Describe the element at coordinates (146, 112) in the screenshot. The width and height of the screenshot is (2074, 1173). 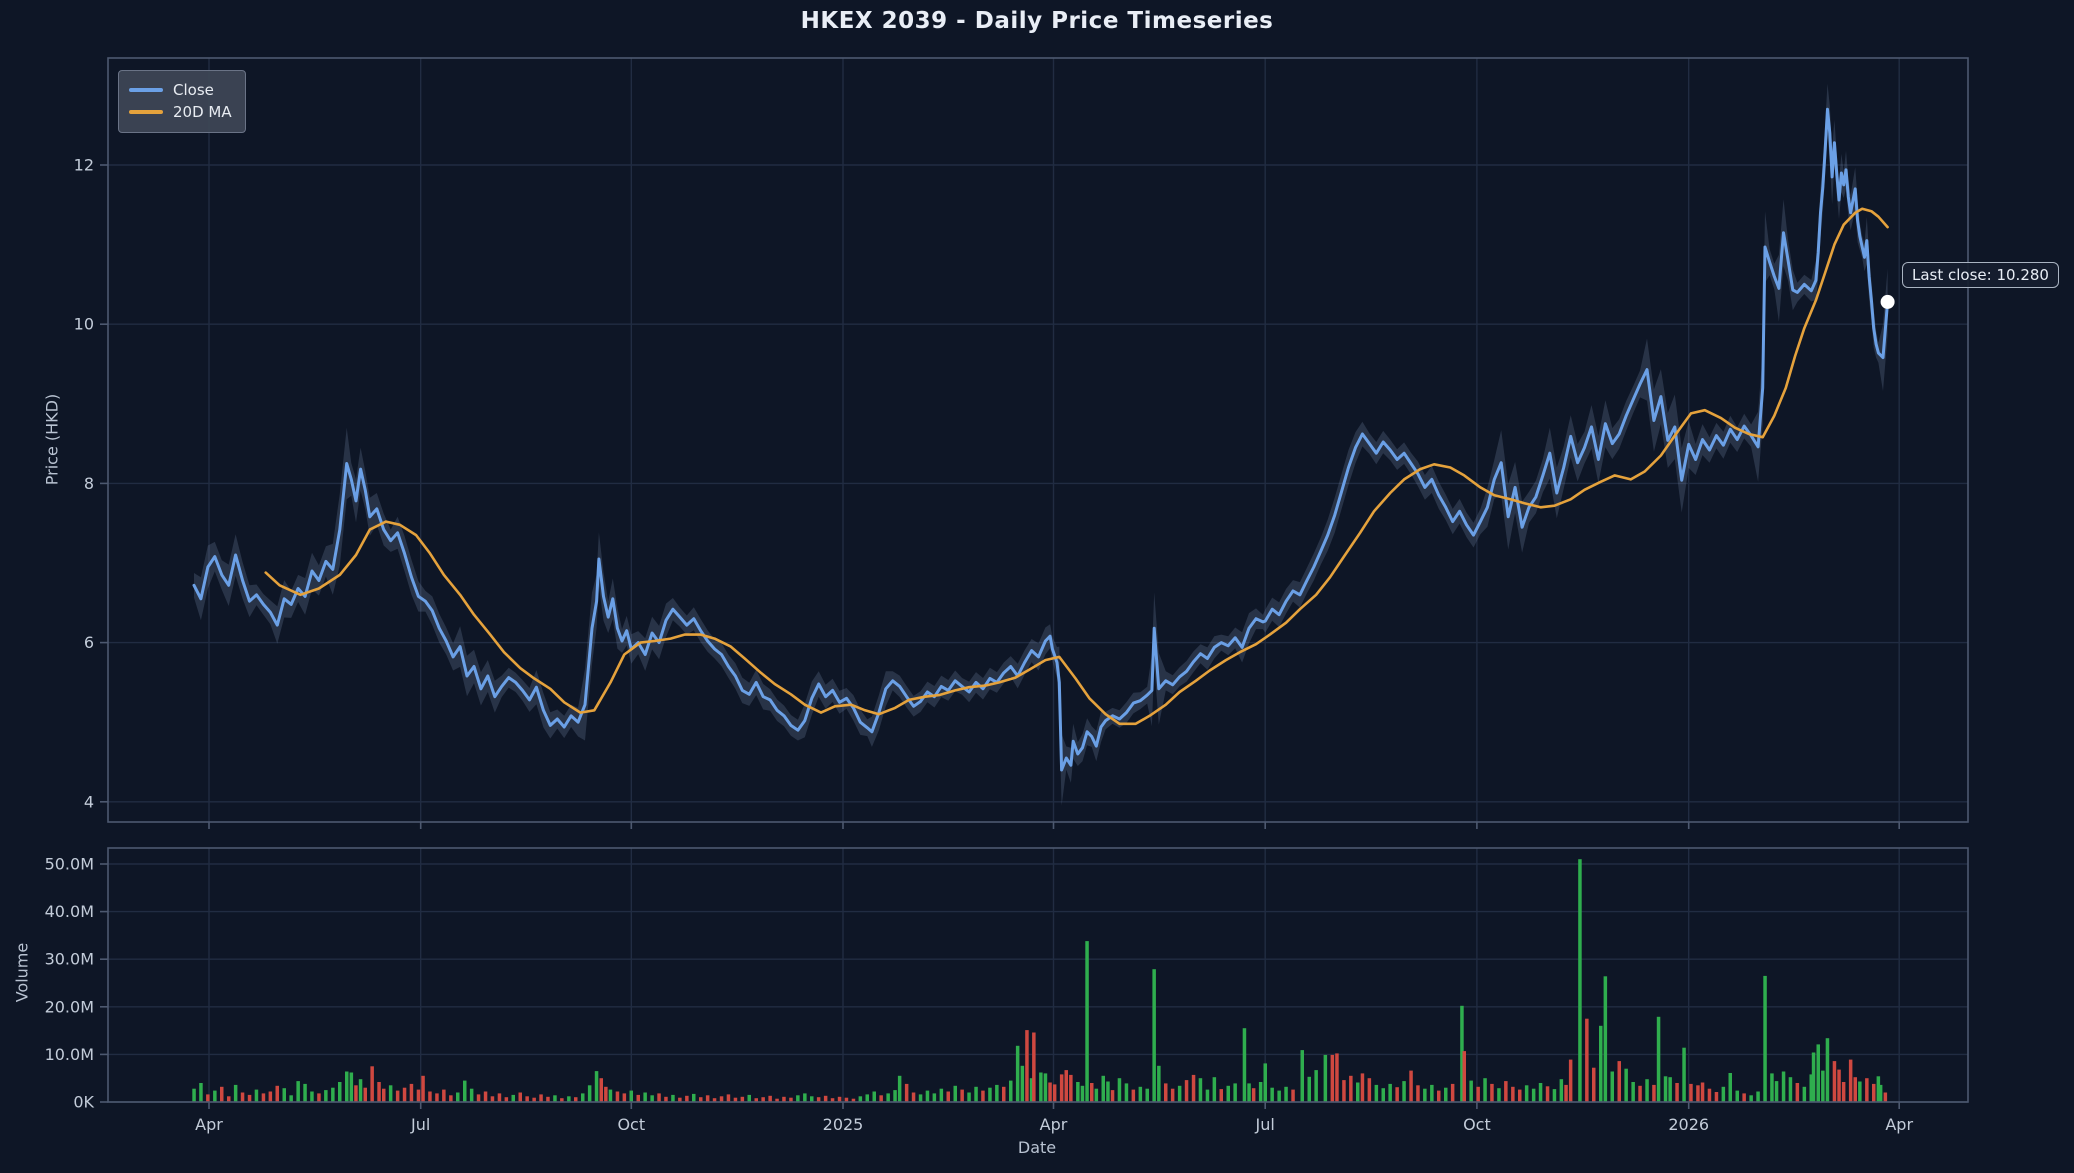
I see `ma-line-swatch-icon` at that location.